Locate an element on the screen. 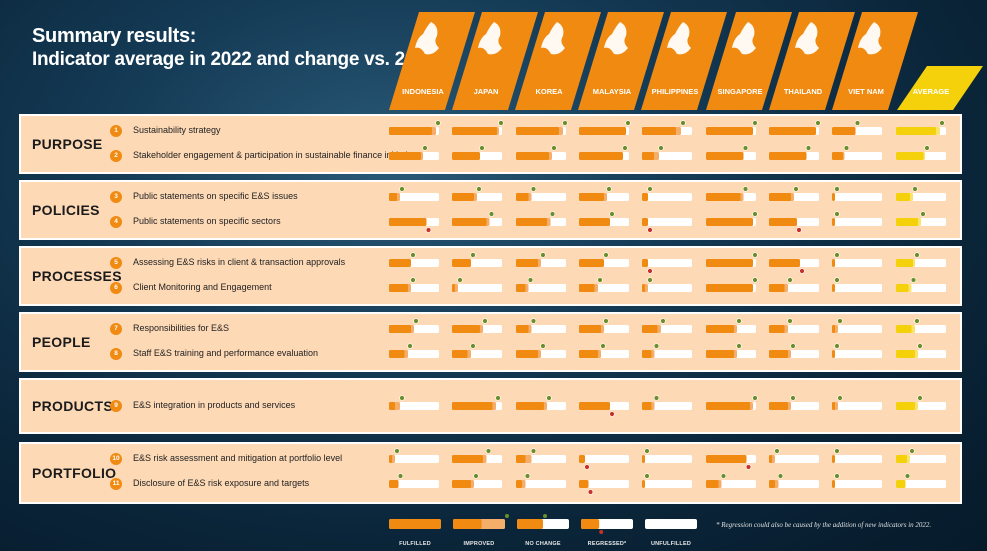  legend-label-no-change: NO CHANGE is located at coordinates (543, 544).